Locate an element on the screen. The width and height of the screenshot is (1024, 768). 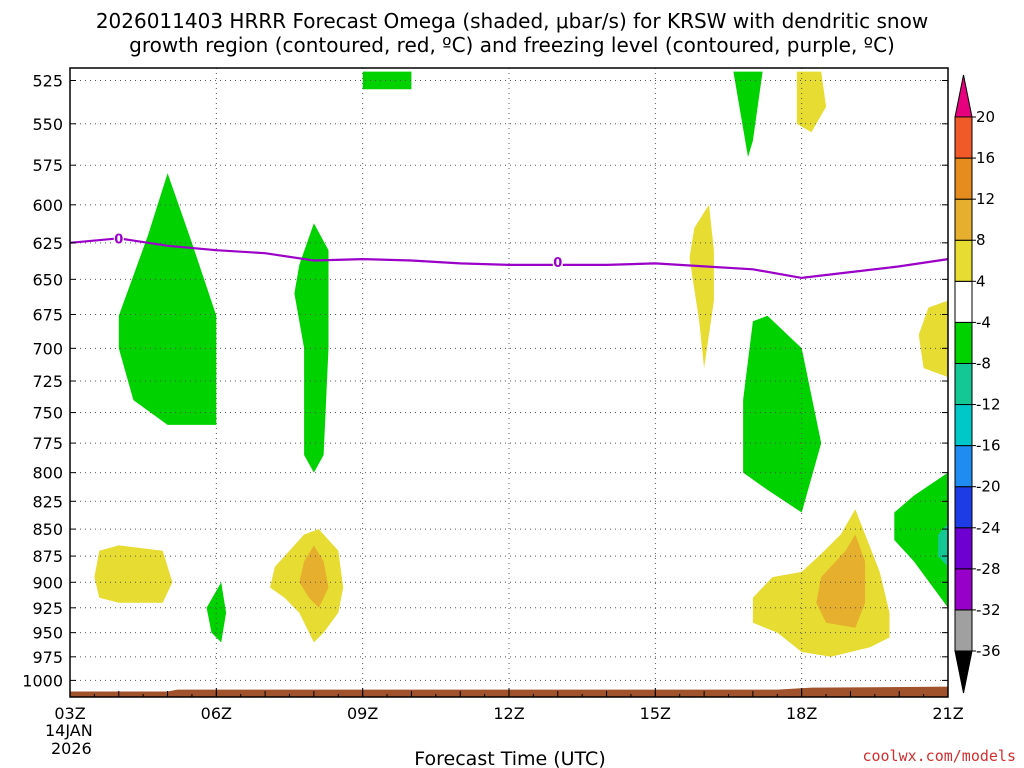
colorbar-label-4: 4 is located at coordinates (981, 281).